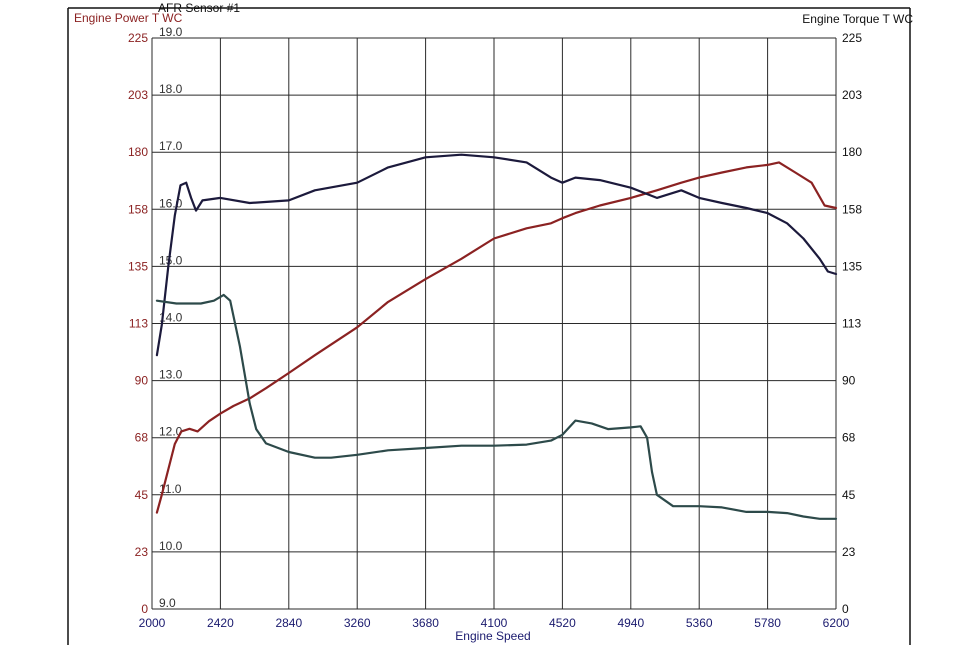 This screenshot has height=645, width=968. I want to click on right-tick-label: 23, so click(849, 552).